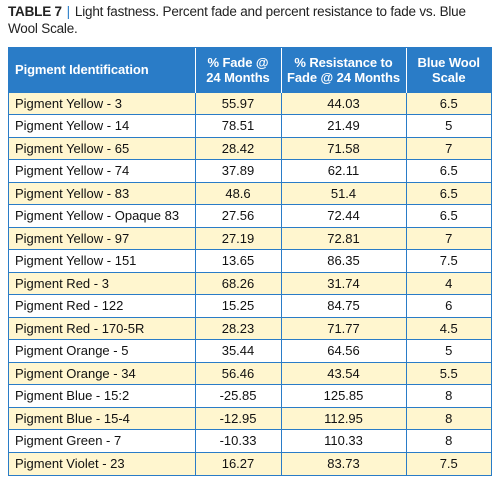  I want to click on table-row: Pigment Yellow - 97 27.19 72.81 7, so click(250, 238).